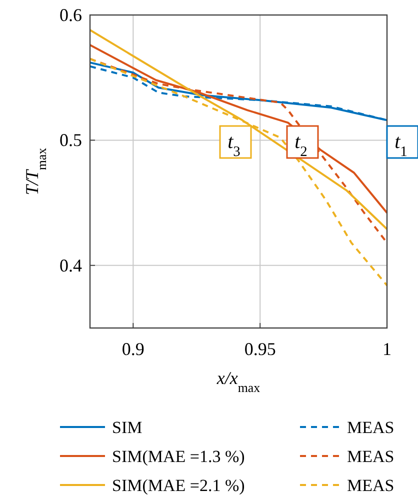  Describe the element at coordinates (401, 145) in the screenshot. I see `text: t$_{1}$` at that location.